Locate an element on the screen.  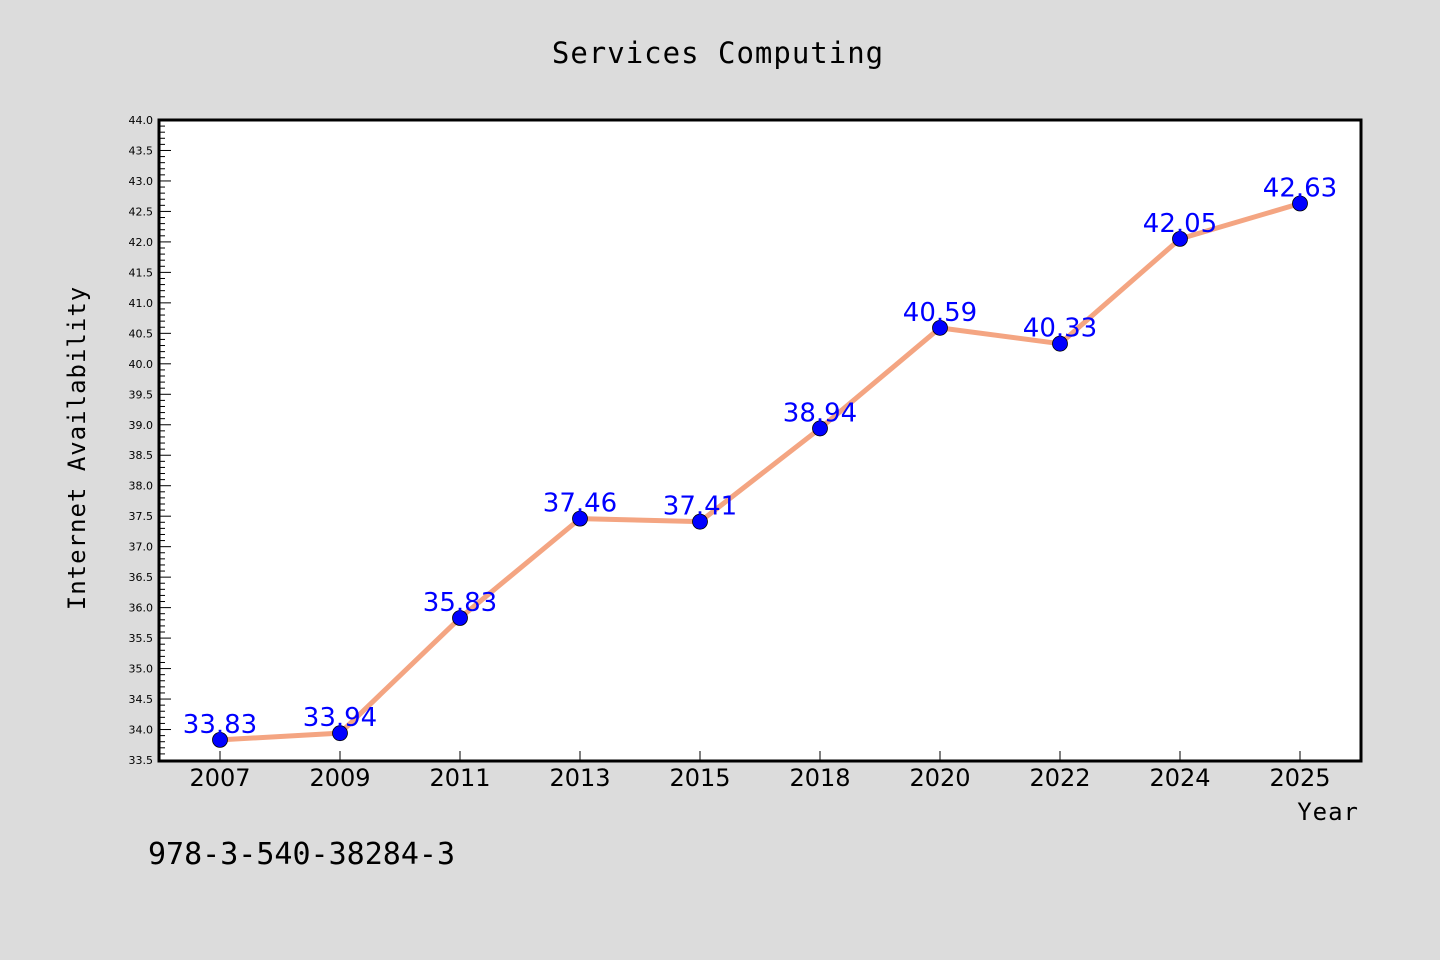
data-label: 38.94 is located at coordinates (820, 413).